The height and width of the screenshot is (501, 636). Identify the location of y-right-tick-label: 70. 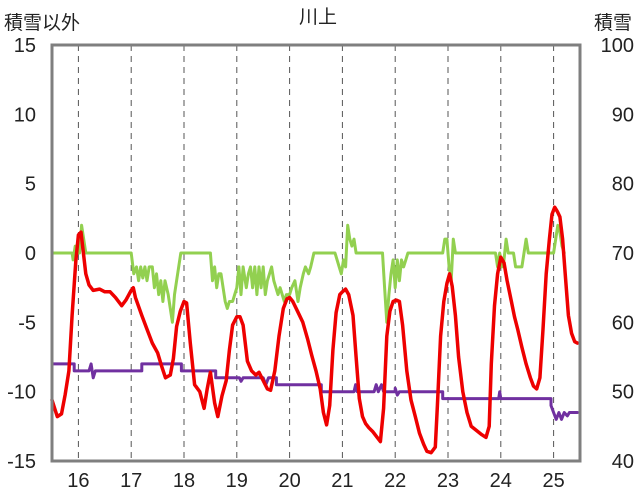
(623, 254).